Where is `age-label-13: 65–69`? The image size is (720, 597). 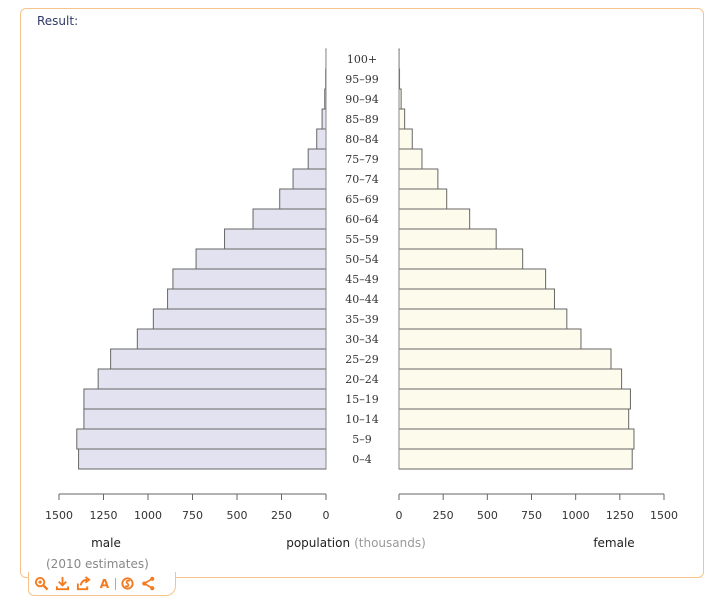 age-label-13: 65–69 is located at coordinates (362, 199).